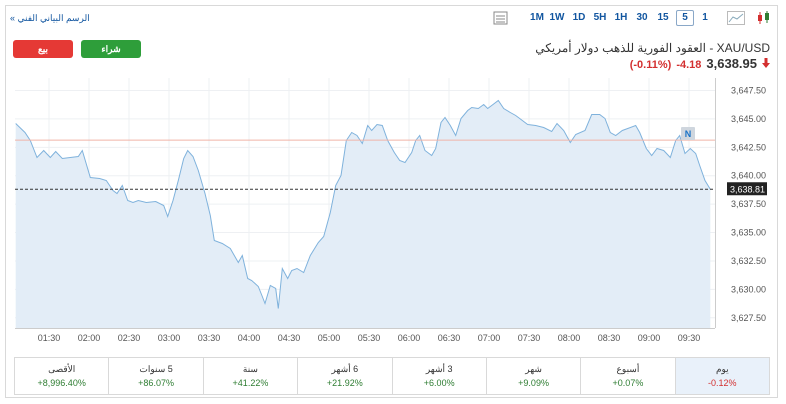 The image size is (786, 404). What do you see at coordinates (736, 18) in the screenshot?
I see `line-chart-icon` at bounding box center [736, 18].